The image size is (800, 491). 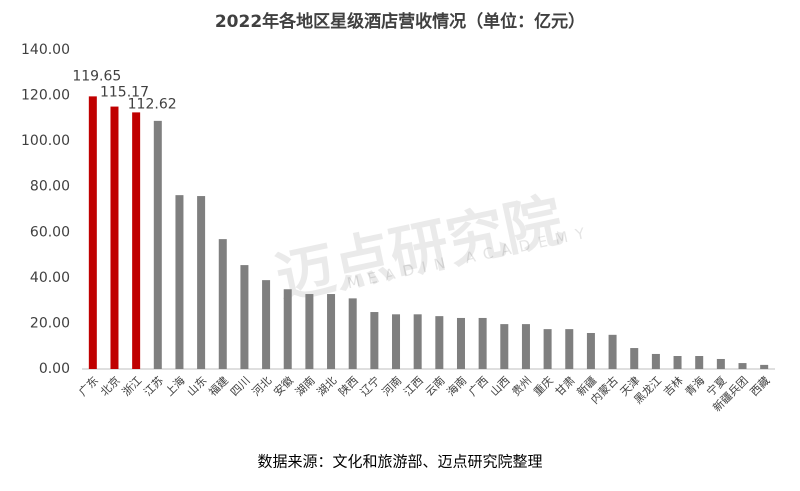 What do you see at coordinates (50, 187) in the screenshot?
I see `y-tick-label: 80.00` at bounding box center [50, 187].